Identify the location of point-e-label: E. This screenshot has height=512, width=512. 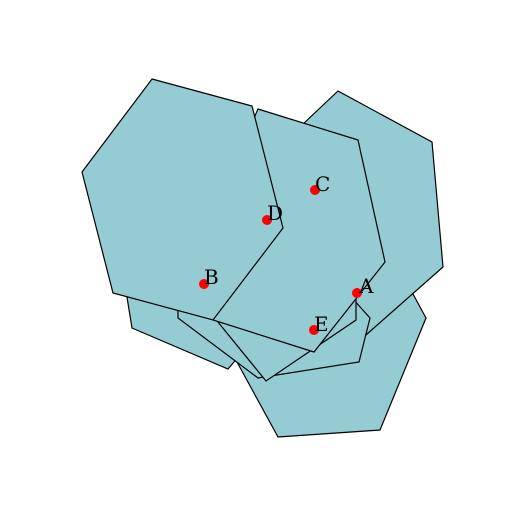
(321, 324).